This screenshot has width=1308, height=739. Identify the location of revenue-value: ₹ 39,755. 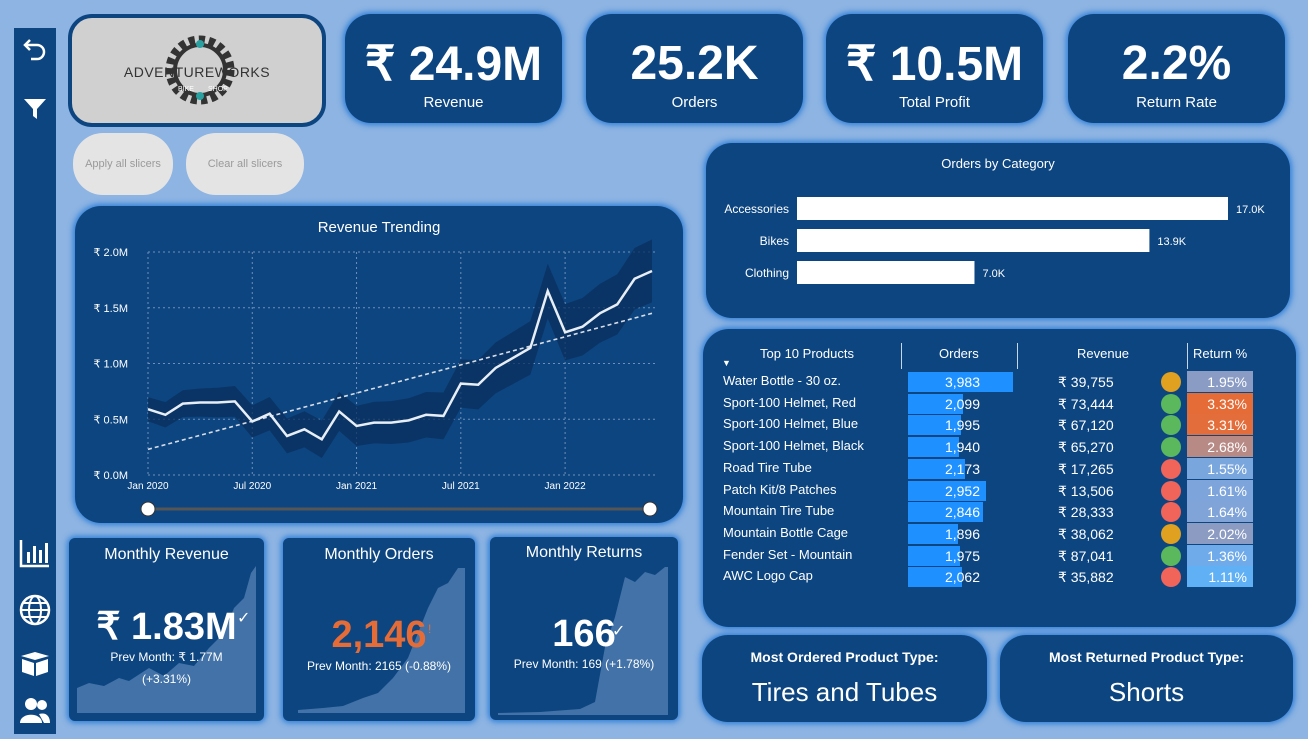
(1086, 382).